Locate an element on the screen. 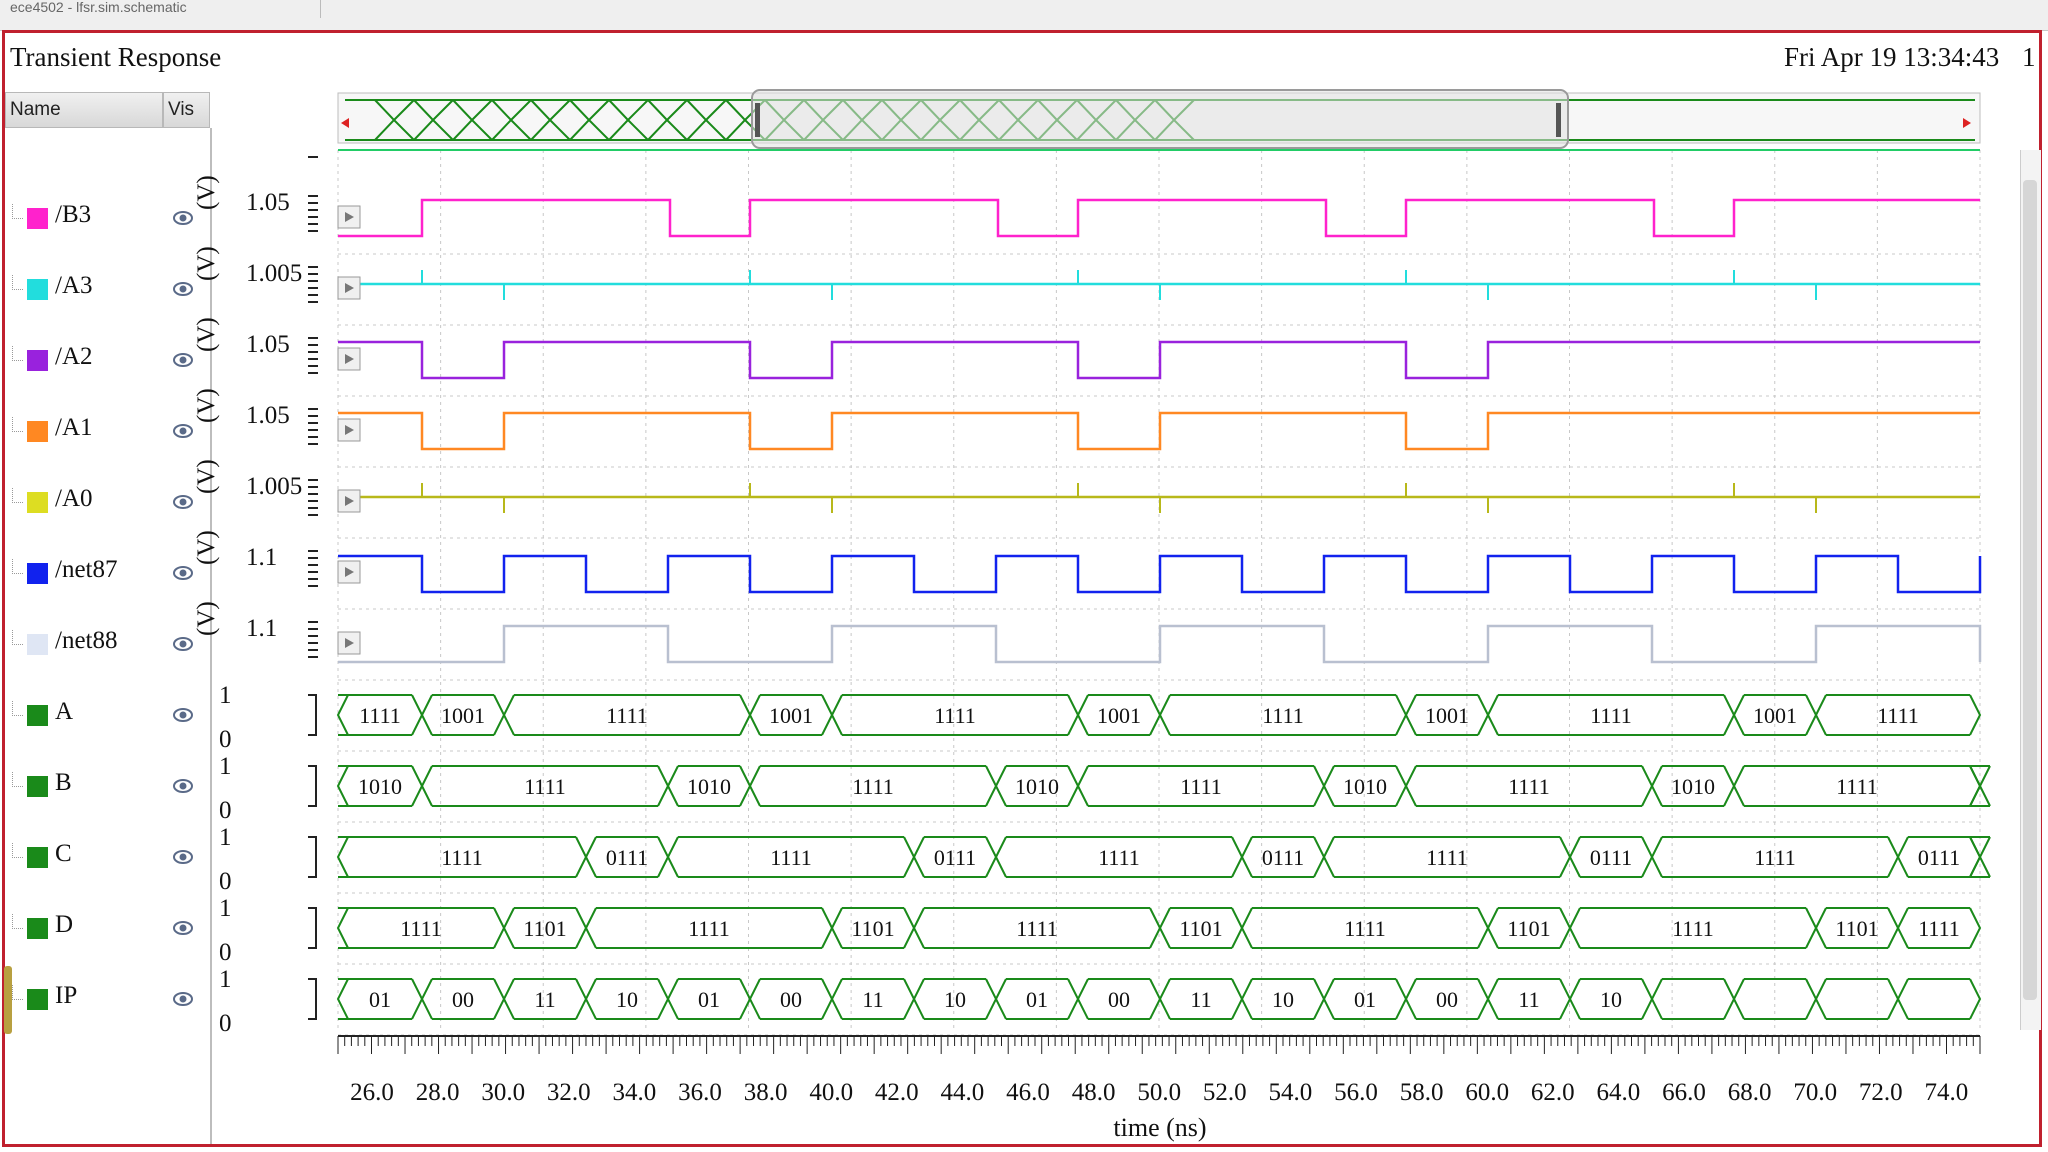 The image size is (2048, 1152). page-number: 1 is located at coordinates (2029, 57).